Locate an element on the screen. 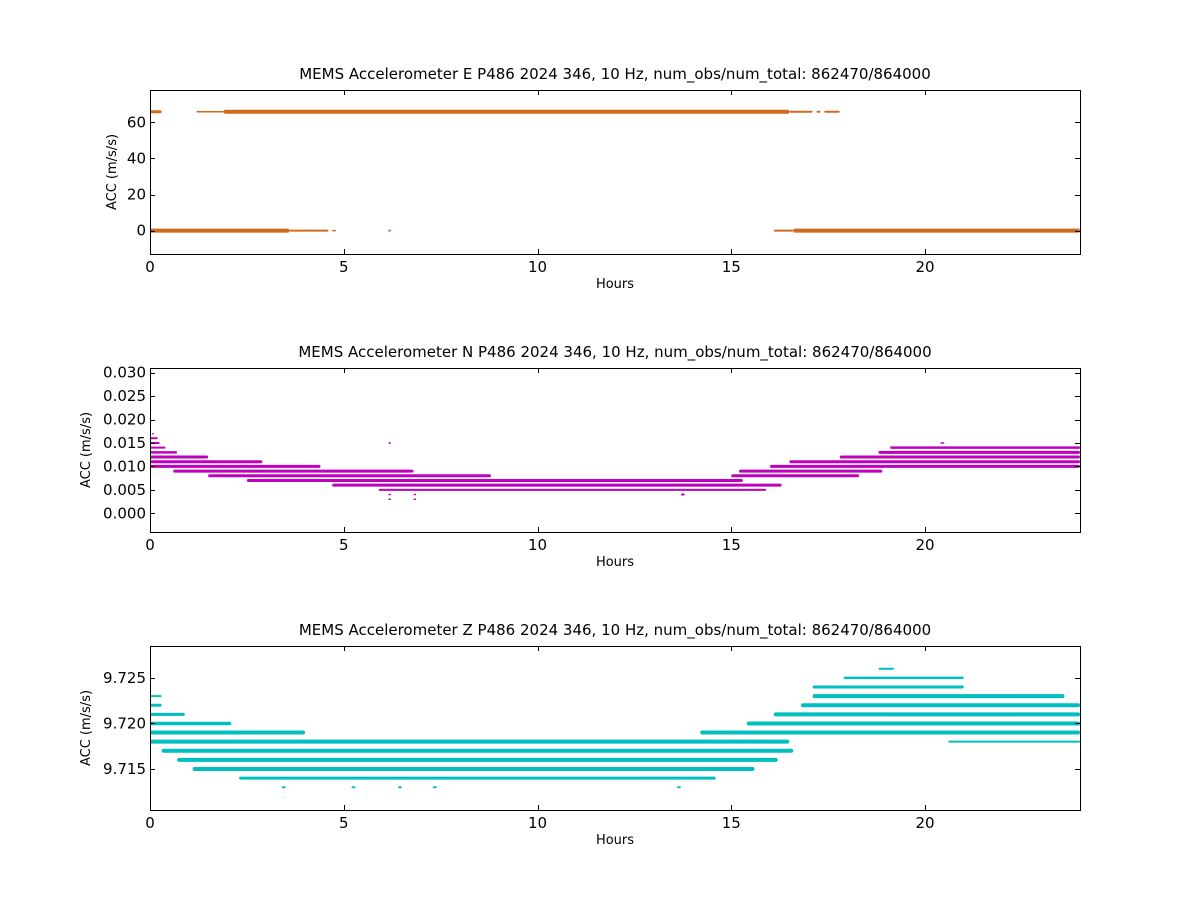 This screenshot has width=1200, height=900. y-tick-label: 9.720 is located at coordinates (124, 723).